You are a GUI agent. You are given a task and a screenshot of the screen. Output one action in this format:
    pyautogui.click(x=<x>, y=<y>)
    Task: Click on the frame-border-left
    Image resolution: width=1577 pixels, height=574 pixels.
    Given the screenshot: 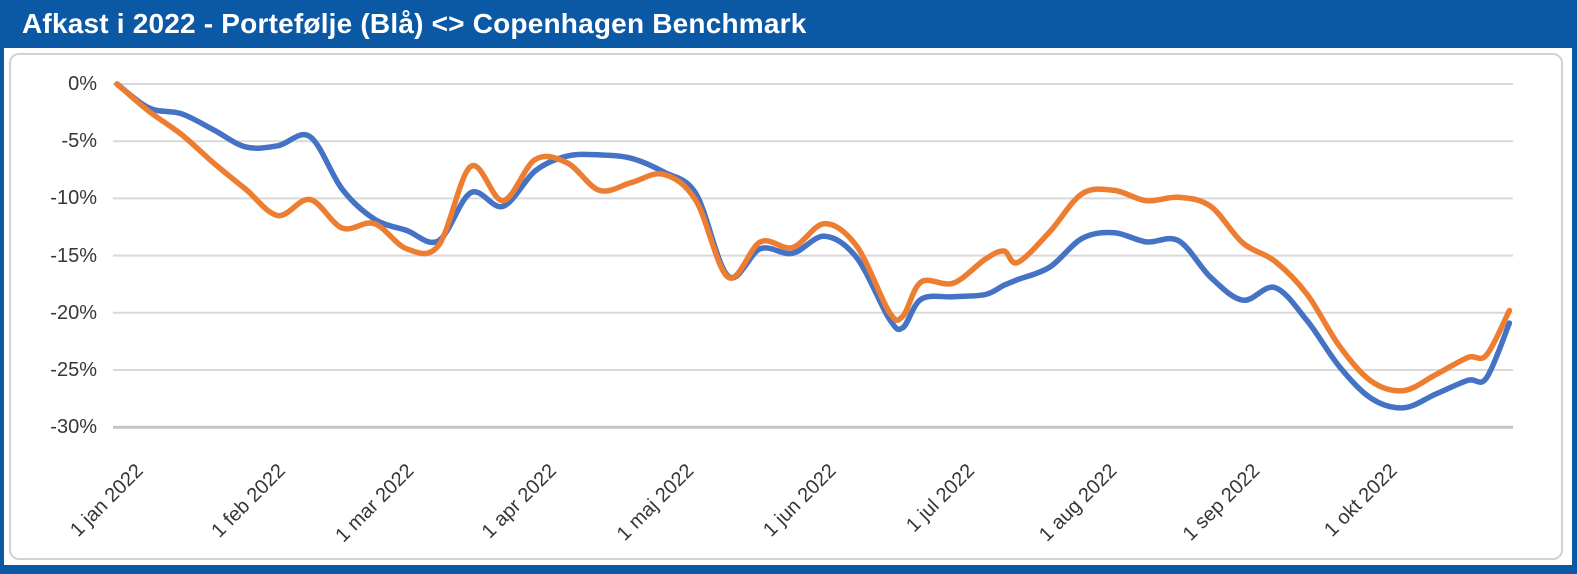 What is the action you would take?
    pyautogui.click(x=2, y=287)
    